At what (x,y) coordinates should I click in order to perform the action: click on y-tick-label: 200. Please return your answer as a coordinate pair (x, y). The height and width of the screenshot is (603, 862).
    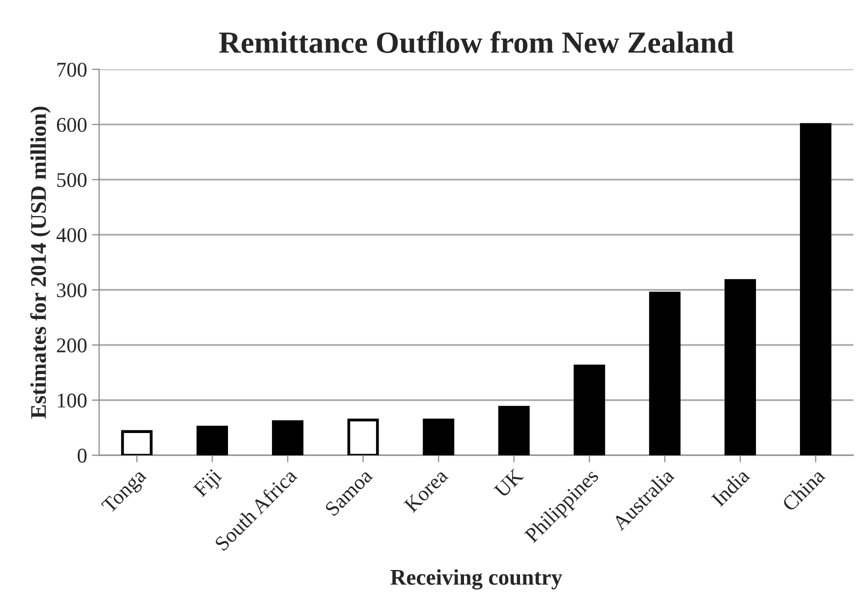
    Looking at the image, I should click on (71, 345).